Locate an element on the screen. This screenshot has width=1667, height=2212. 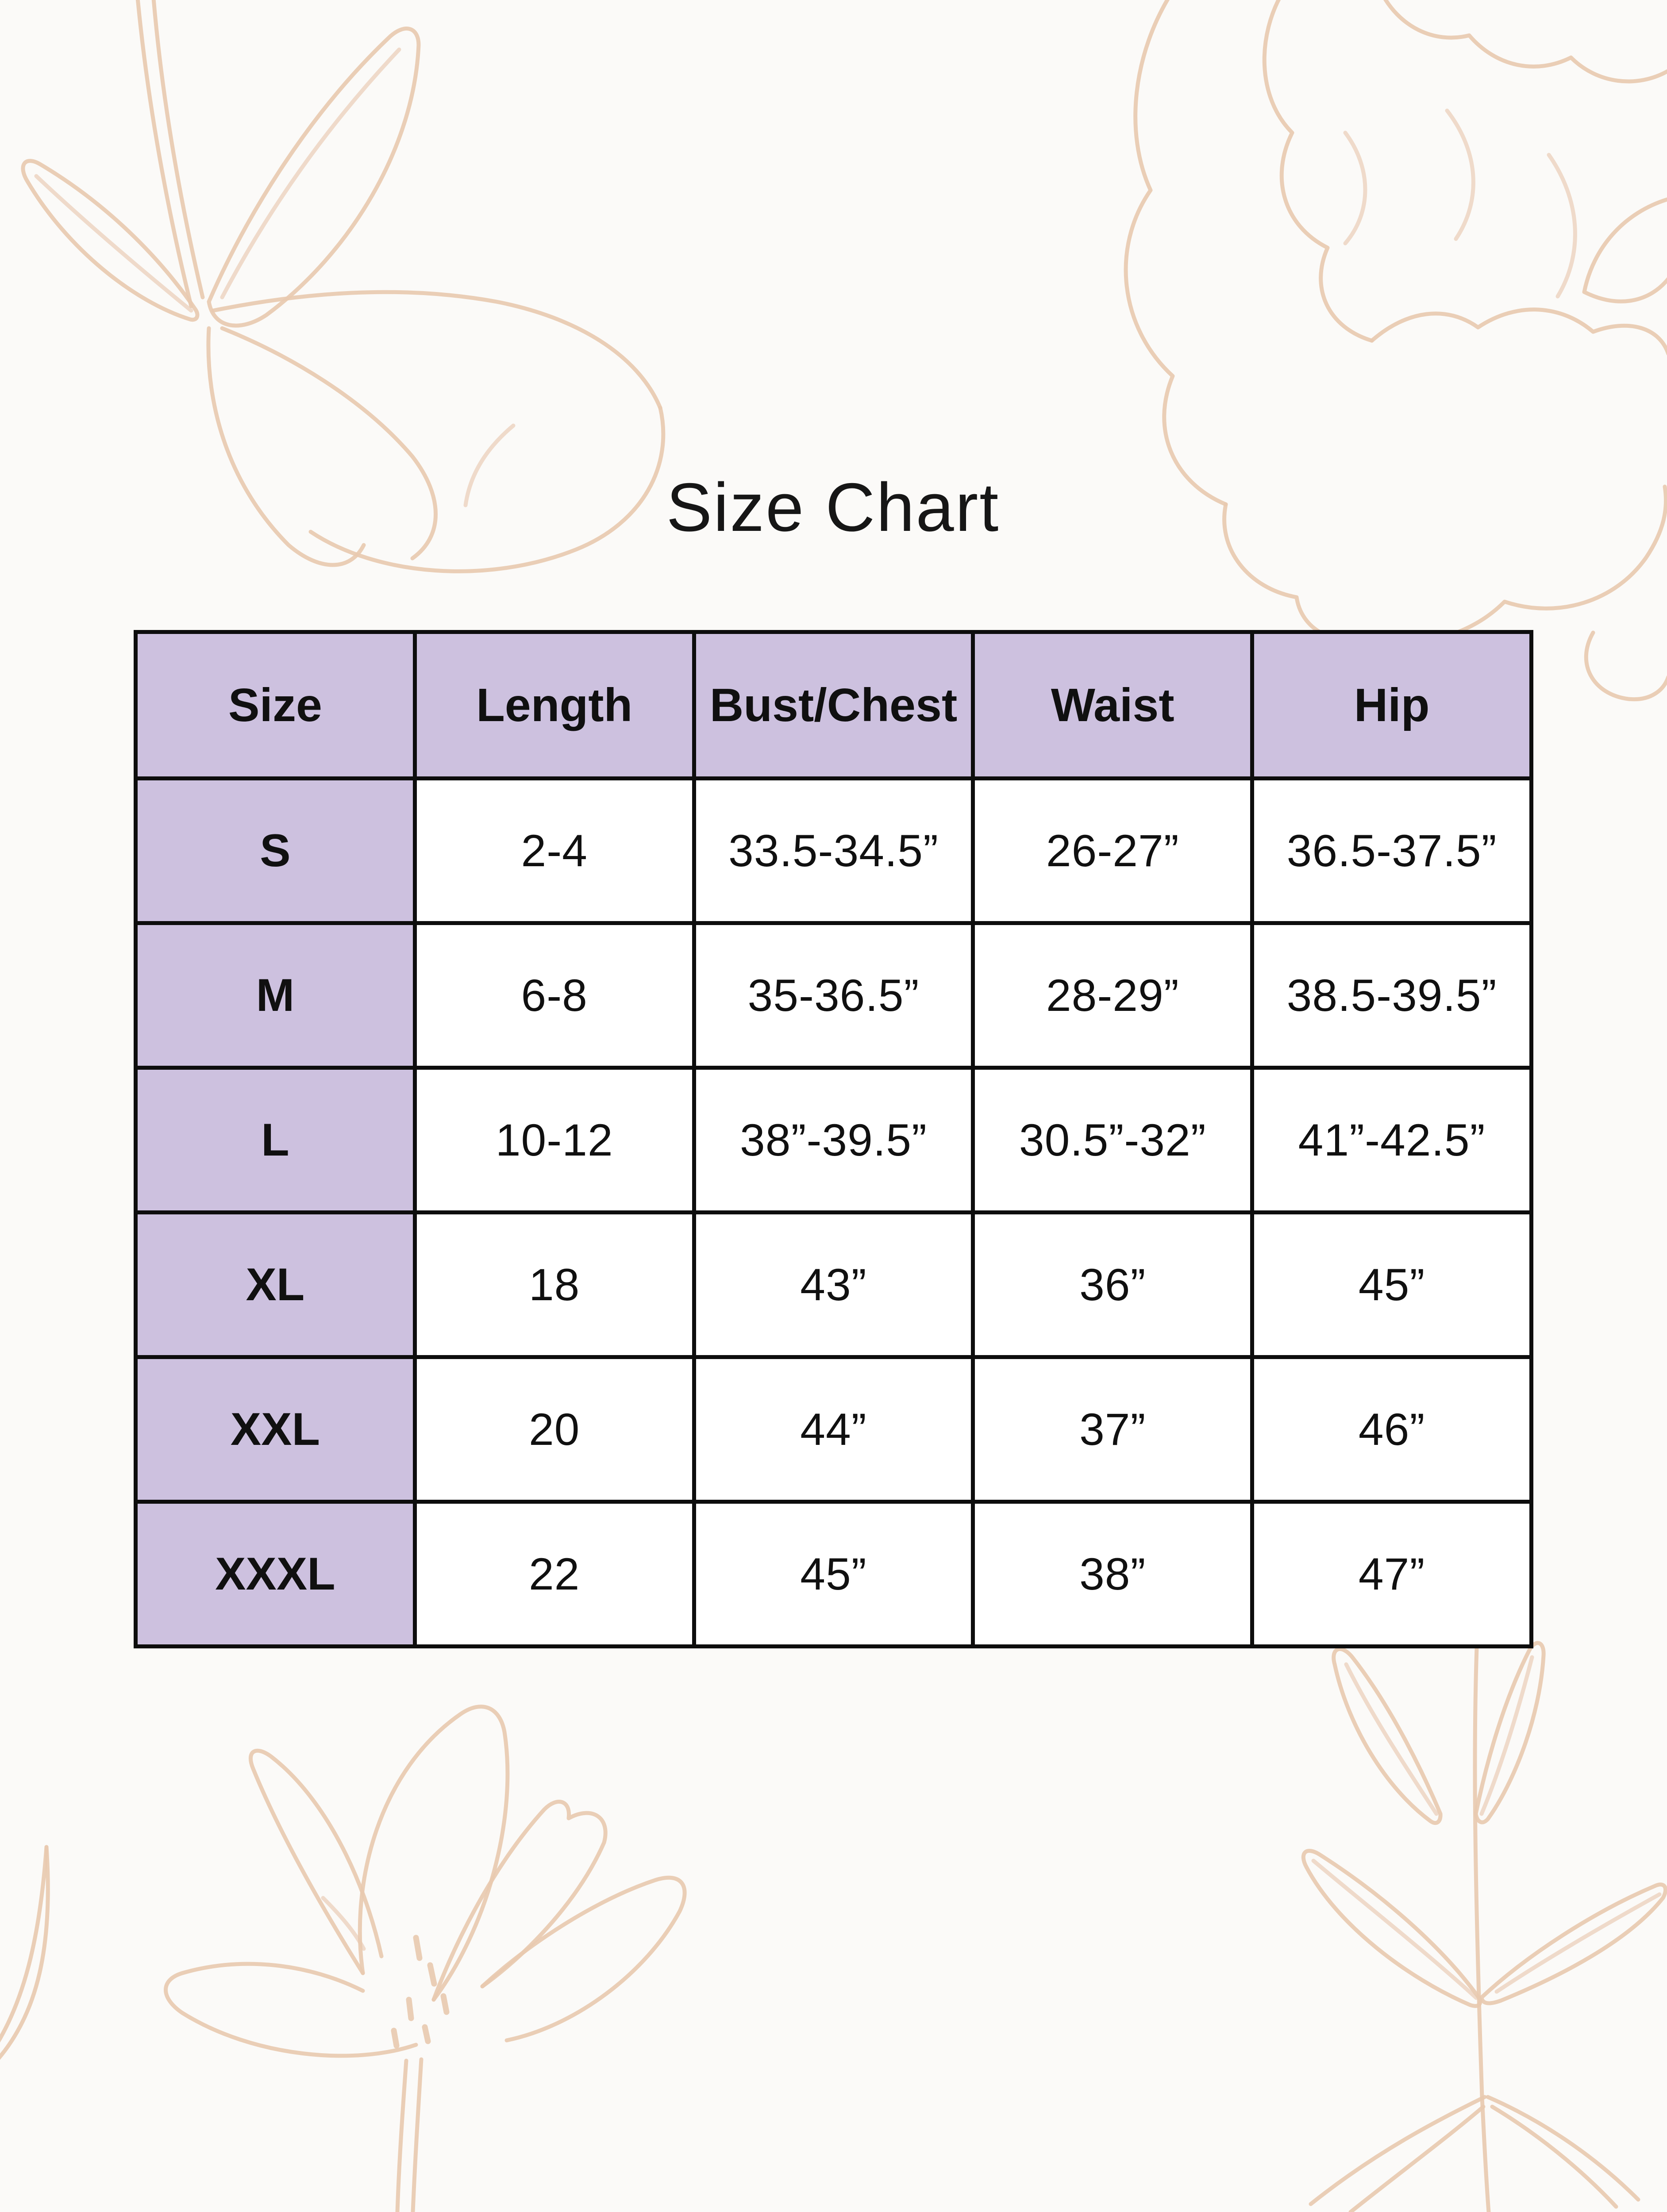
cell-waist: 37” is located at coordinates (1113, 1430).